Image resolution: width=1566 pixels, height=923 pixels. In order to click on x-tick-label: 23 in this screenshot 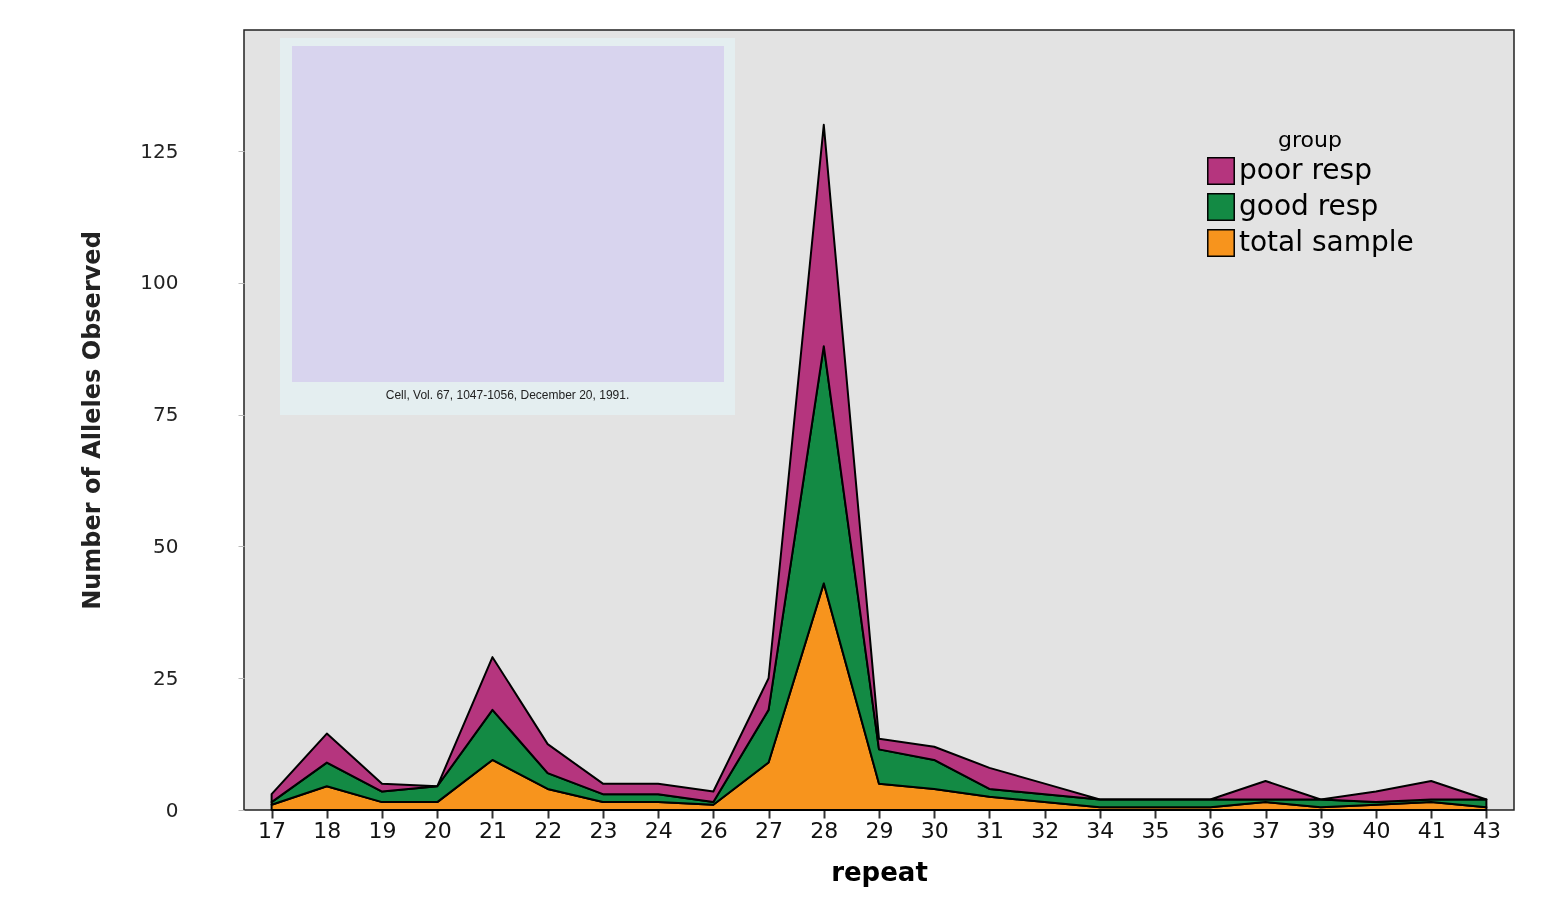, I will do `click(603, 830)`.